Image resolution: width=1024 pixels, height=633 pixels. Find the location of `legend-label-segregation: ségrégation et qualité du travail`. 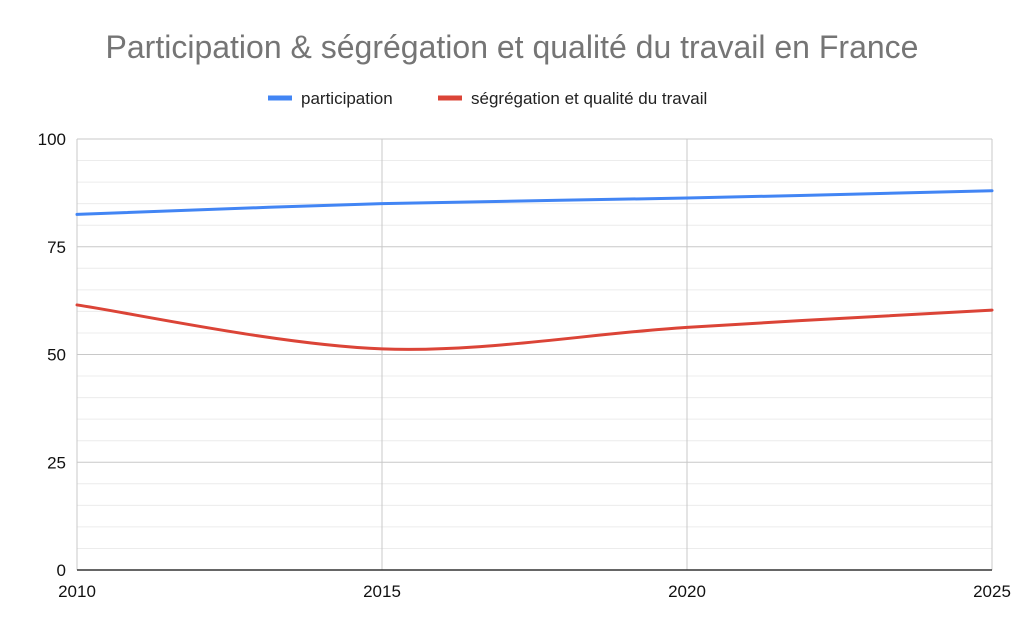

legend-label-segregation: ségrégation et qualité du travail is located at coordinates (589, 98).